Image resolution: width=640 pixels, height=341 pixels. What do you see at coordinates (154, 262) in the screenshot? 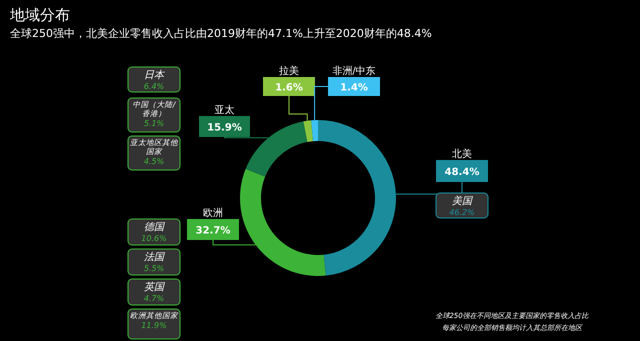
I see `text: 法国 5.5%` at bounding box center [154, 262].